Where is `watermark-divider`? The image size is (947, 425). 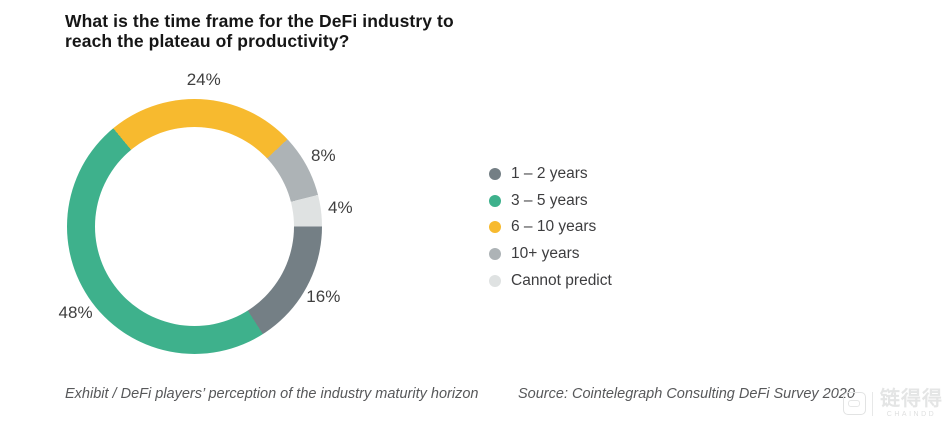 watermark-divider is located at coordinates (872, 403).